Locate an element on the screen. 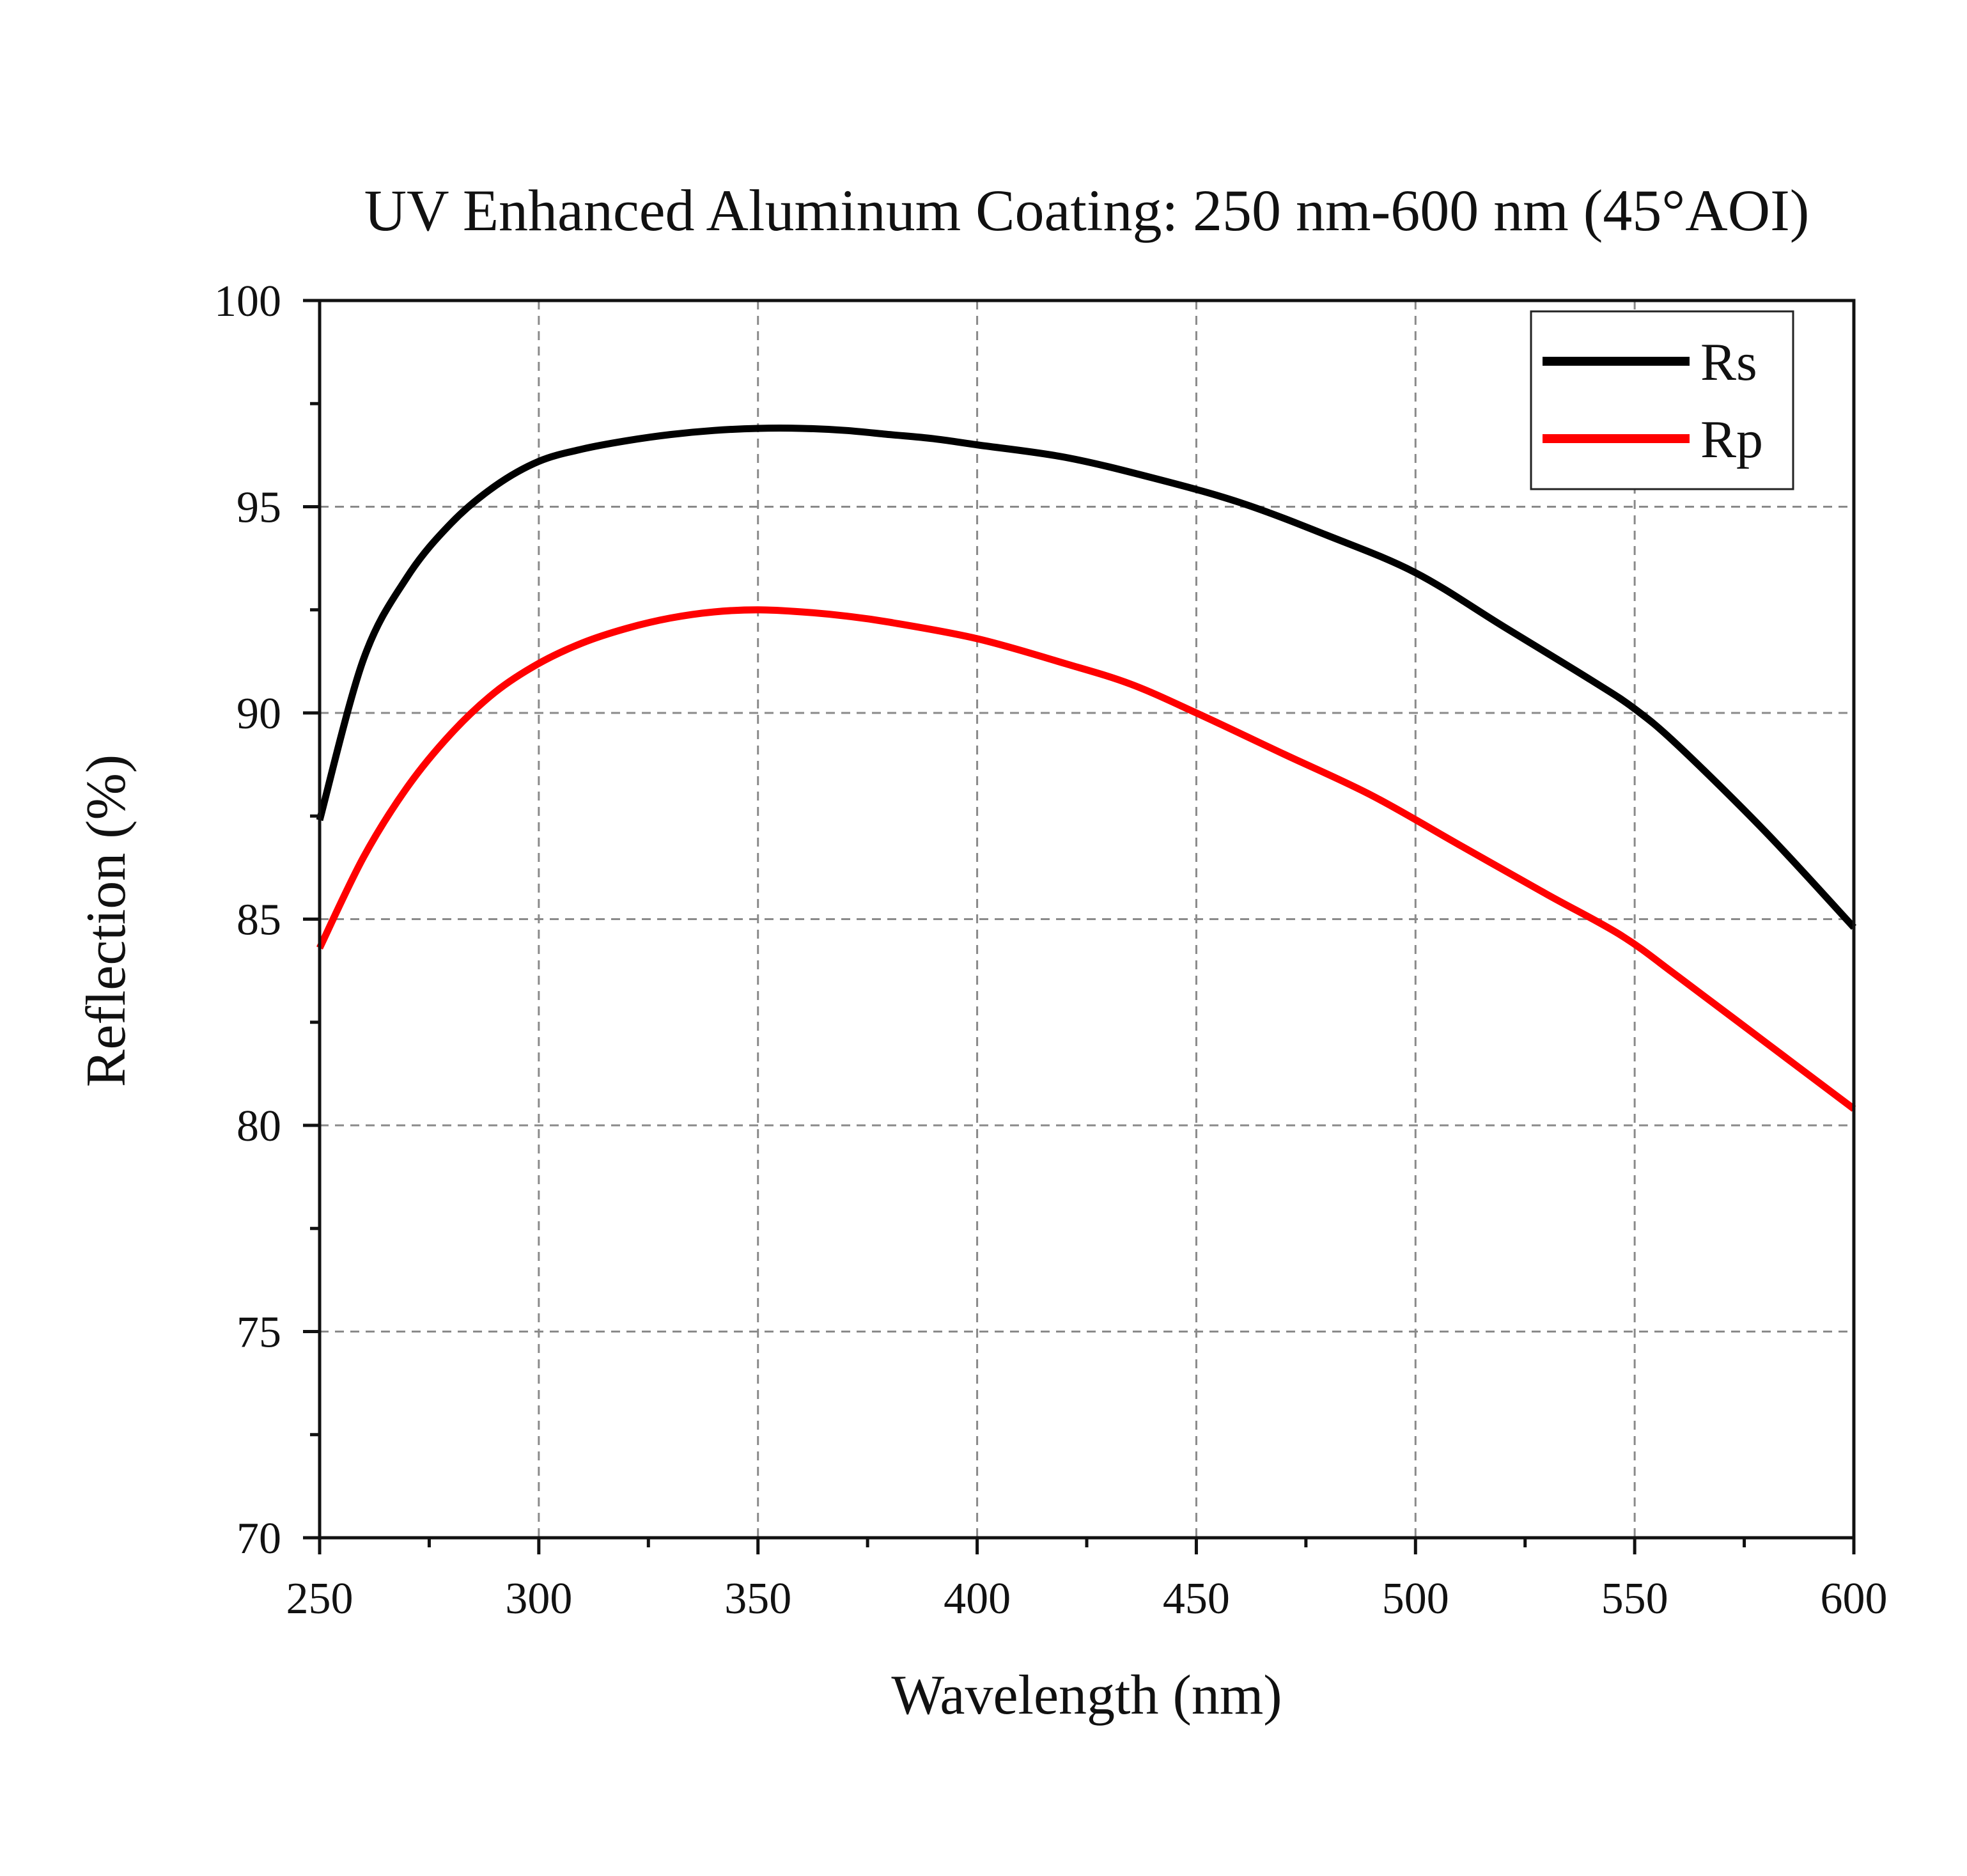 Image resolution: width=1967 pixels, height=1876 pixels. y-tick-label: 75 is located at coordinates (259, 1333).